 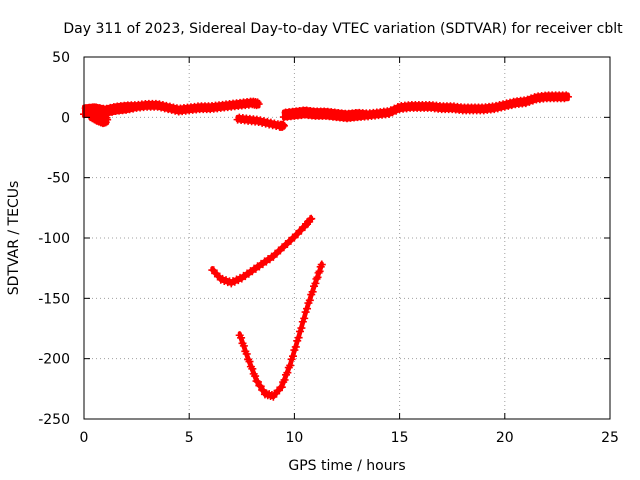 What do you see at coordinates (610, 438) in the screenshot?
I see `x-tick-label: 25` at bounding box center [610, 438].